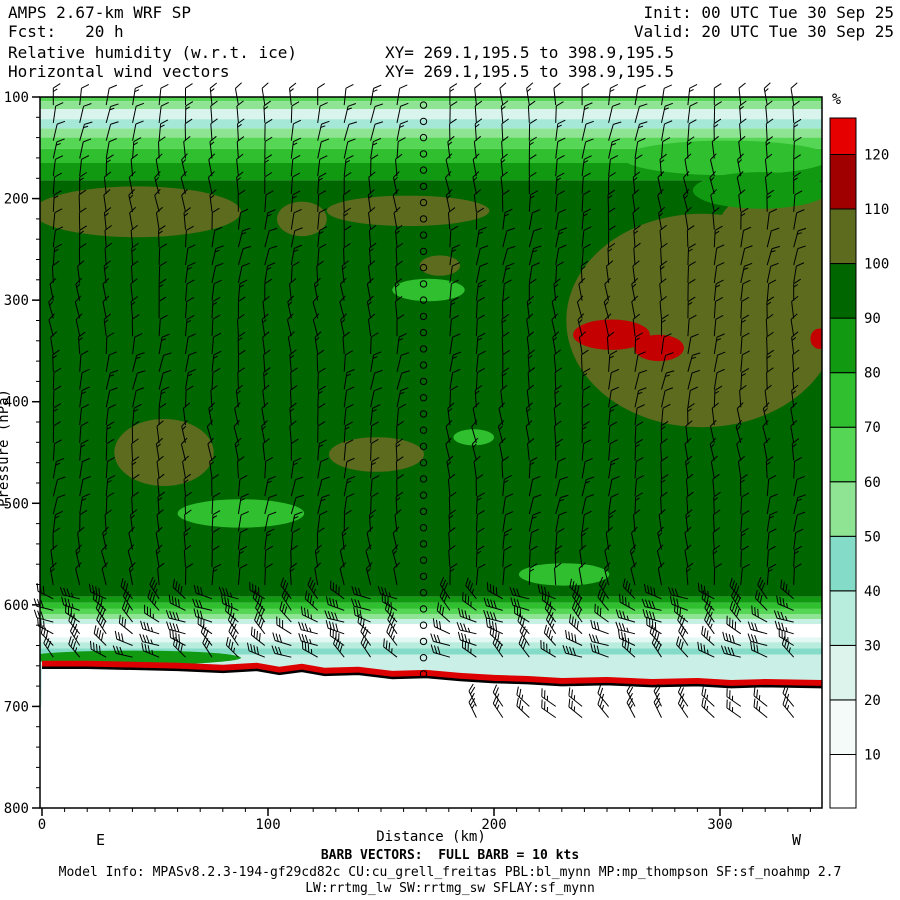  I want to click on west-label: W, so click(797, 840).